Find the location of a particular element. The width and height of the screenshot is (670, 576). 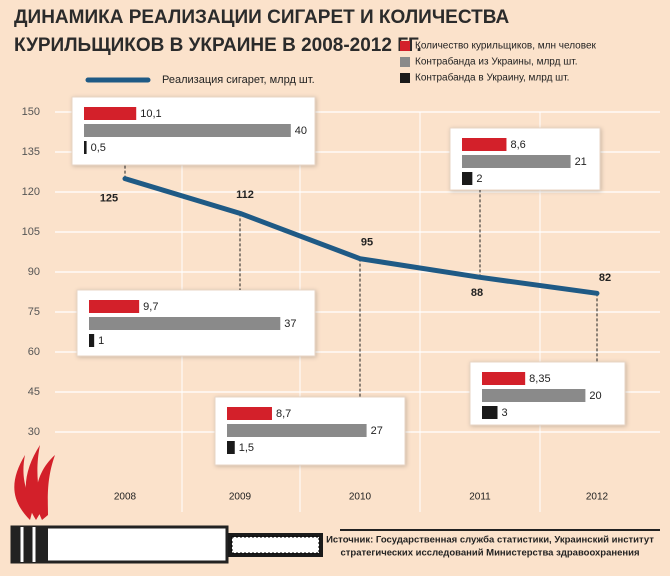

line is located at coordinates (361, 236).